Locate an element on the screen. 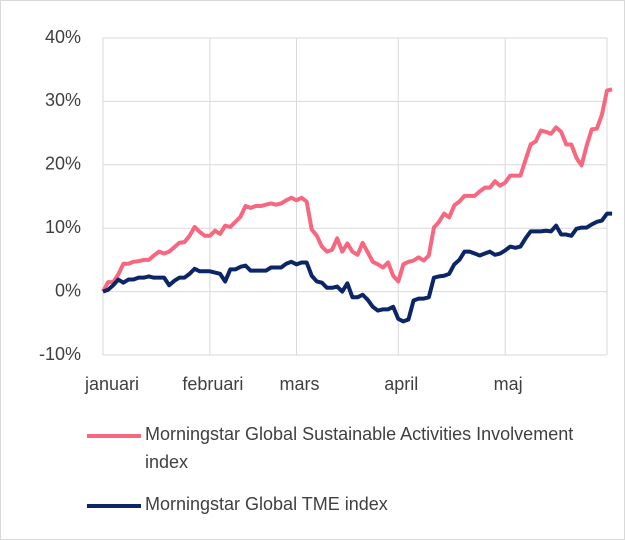 This screenshot has width=625, height=540. x-tick-label: april is located at coordinates (401, 384).